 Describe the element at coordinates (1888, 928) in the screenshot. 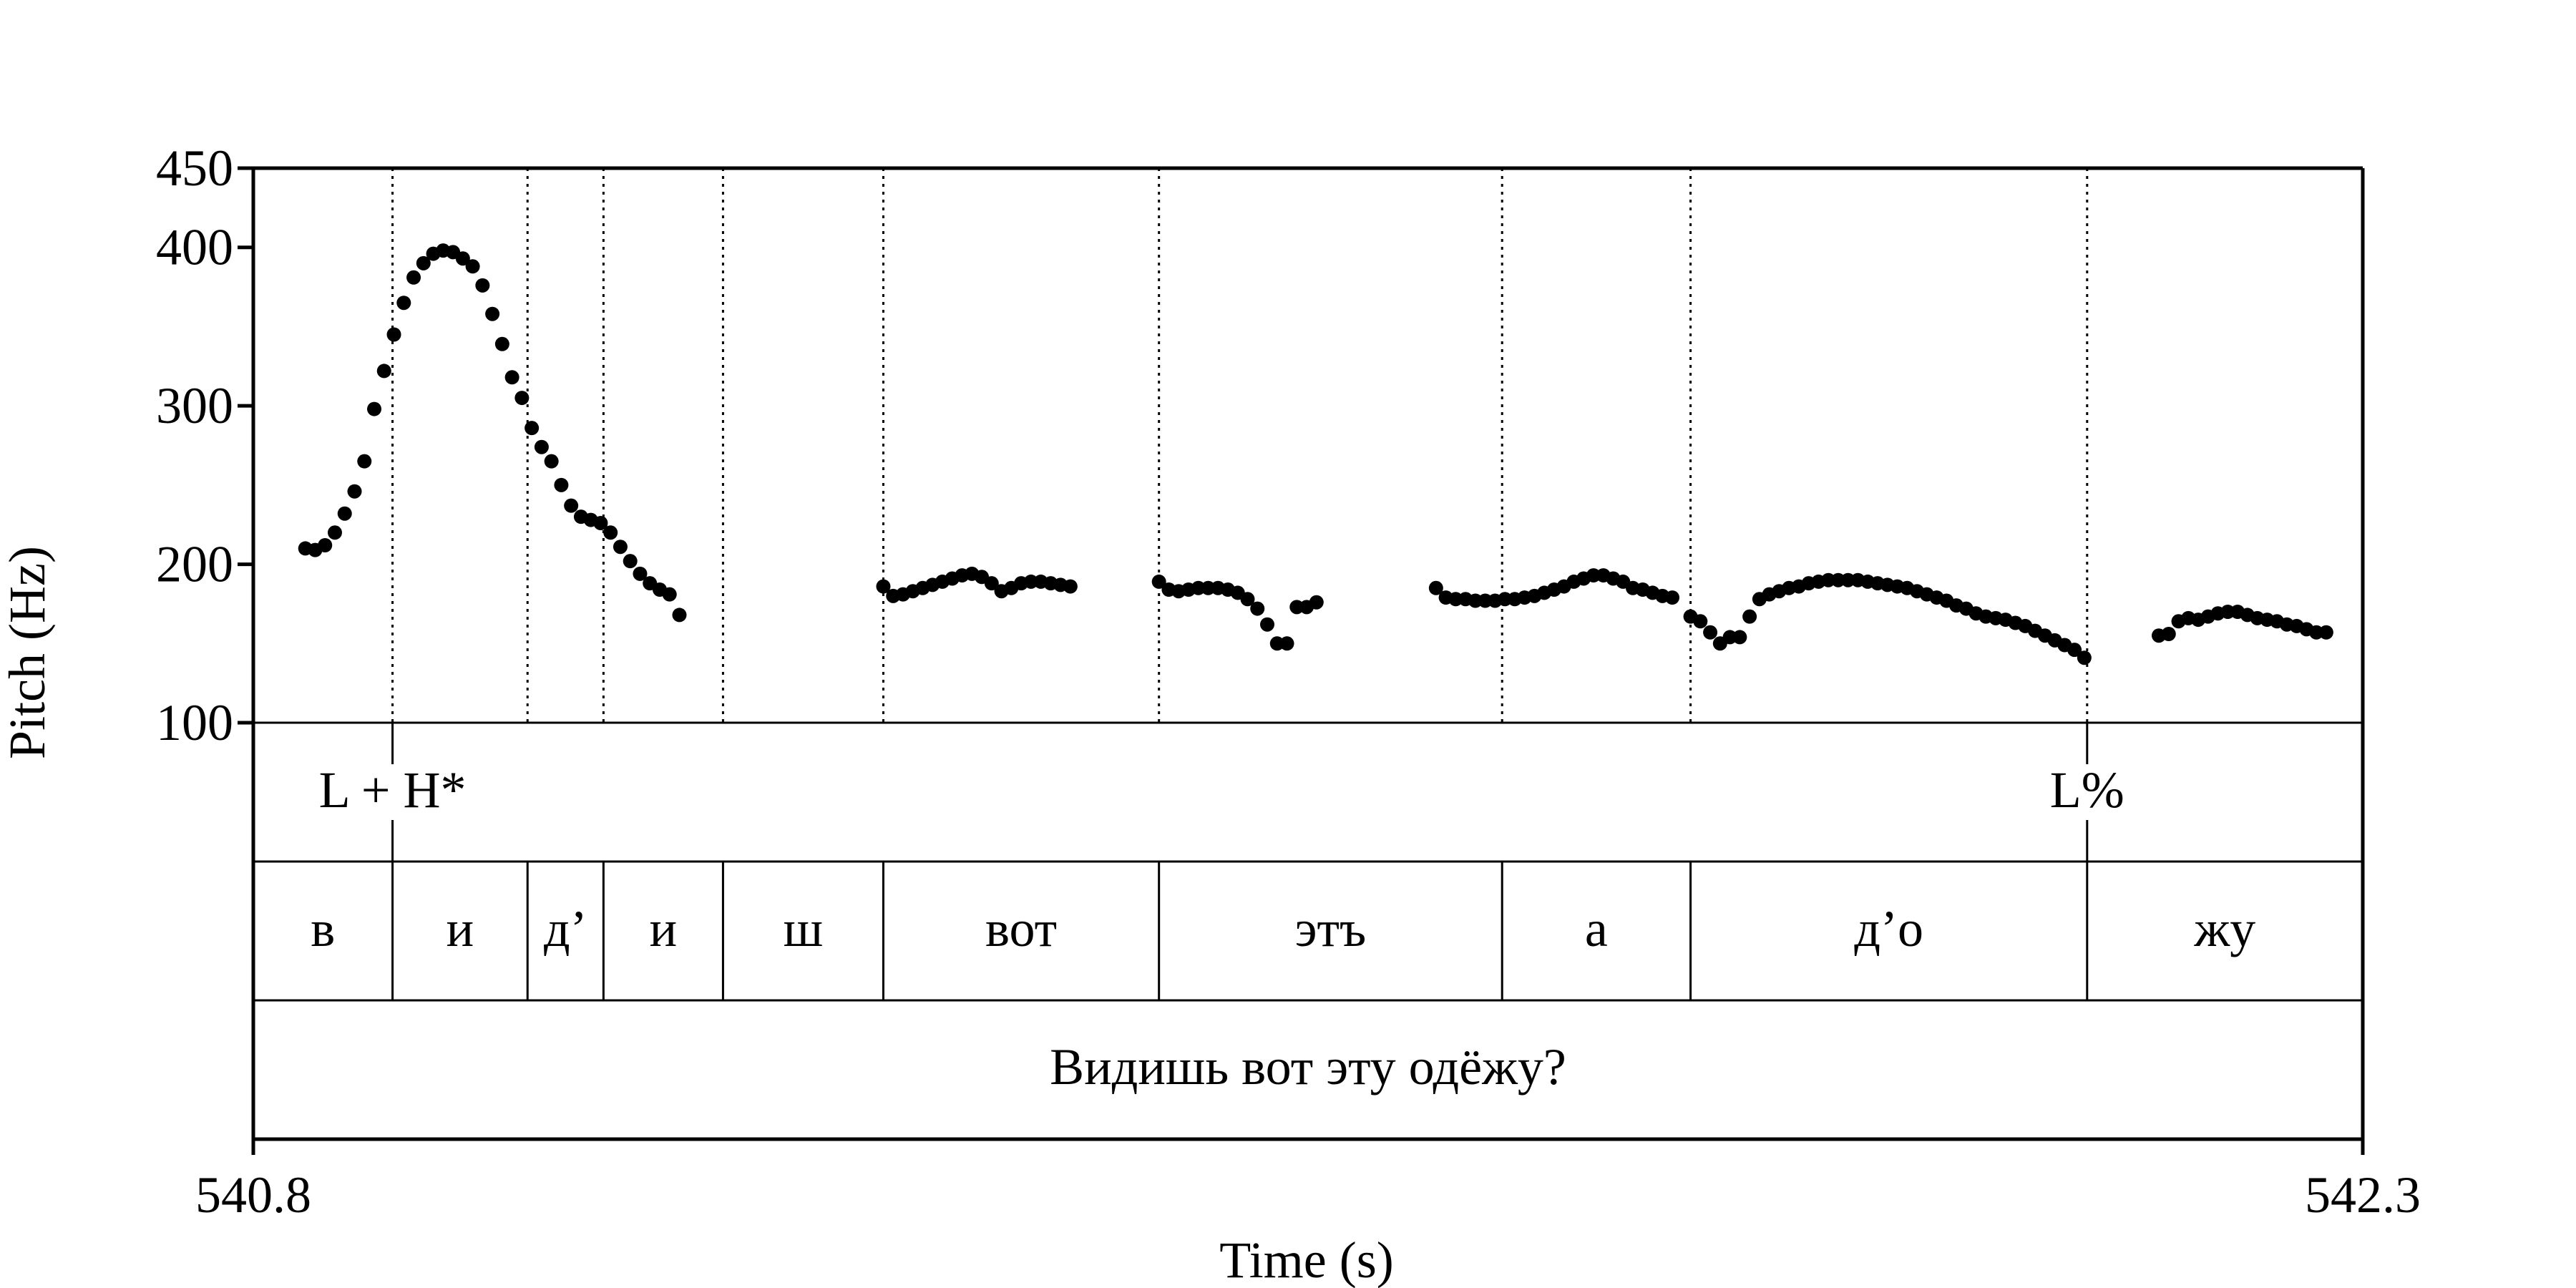

I see `segment-label: д’о` at that location.